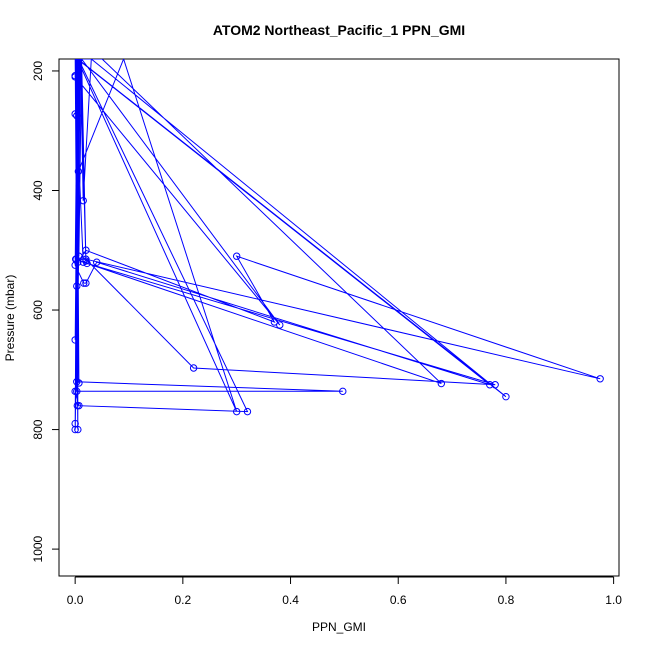 The image size is (650, 650). What do you see at coordinates (344, 591) in the screenshot?
I see `x-axis: 0.0 0.2 0.4 0.6 0.8 1.0` at bounding box center [344, 591].